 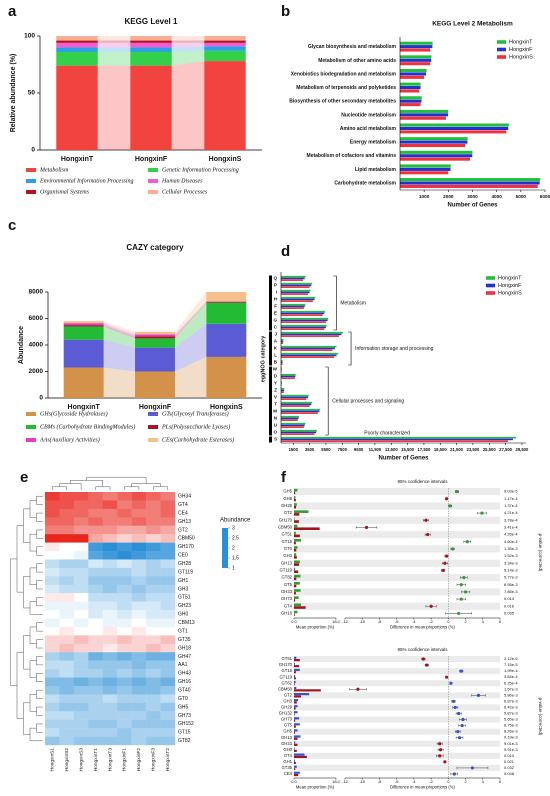 What do you see at coordinates (275, 432) in the screenshot?
I see `category-label: O` at bounding box center [275, 432].